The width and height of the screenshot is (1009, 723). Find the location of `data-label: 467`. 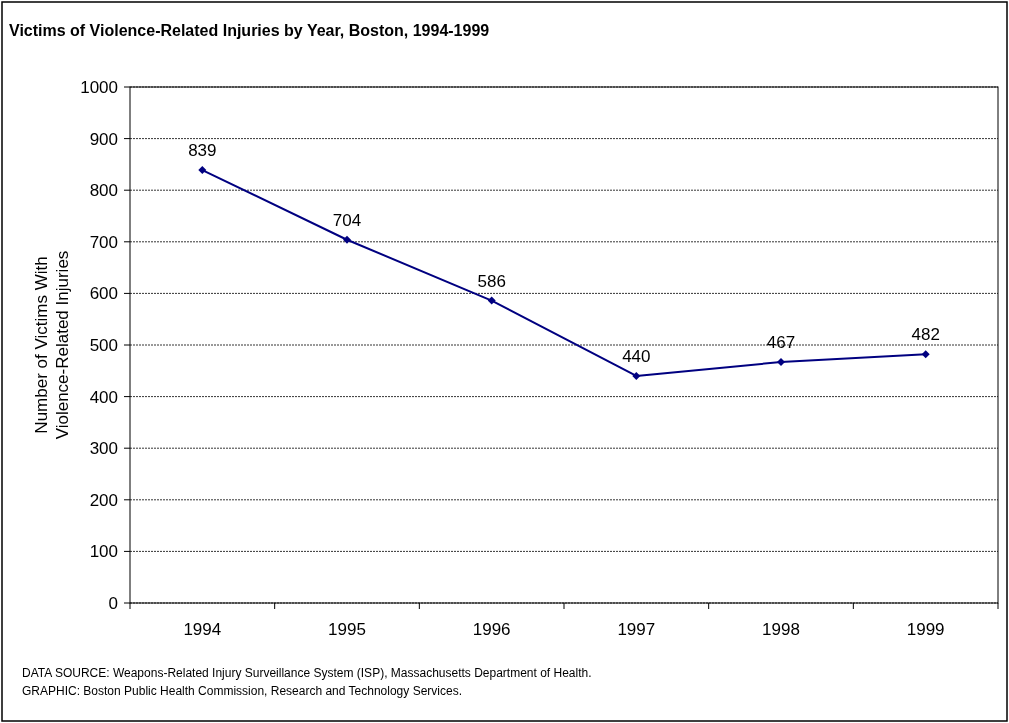

data-label: 467 is located at coordinates (781, 343).